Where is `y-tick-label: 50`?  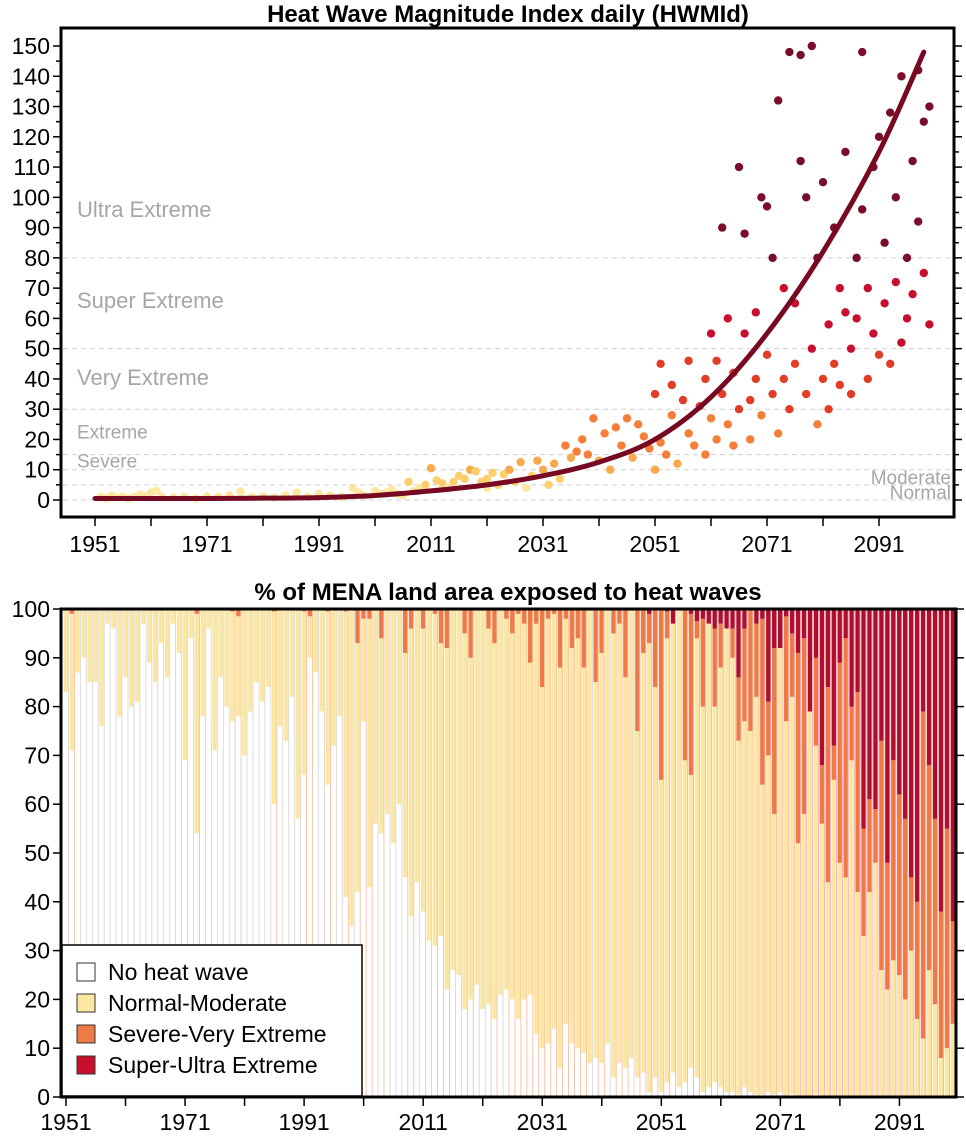
y-tick-label: 50 is located at coordinates (37, 853).